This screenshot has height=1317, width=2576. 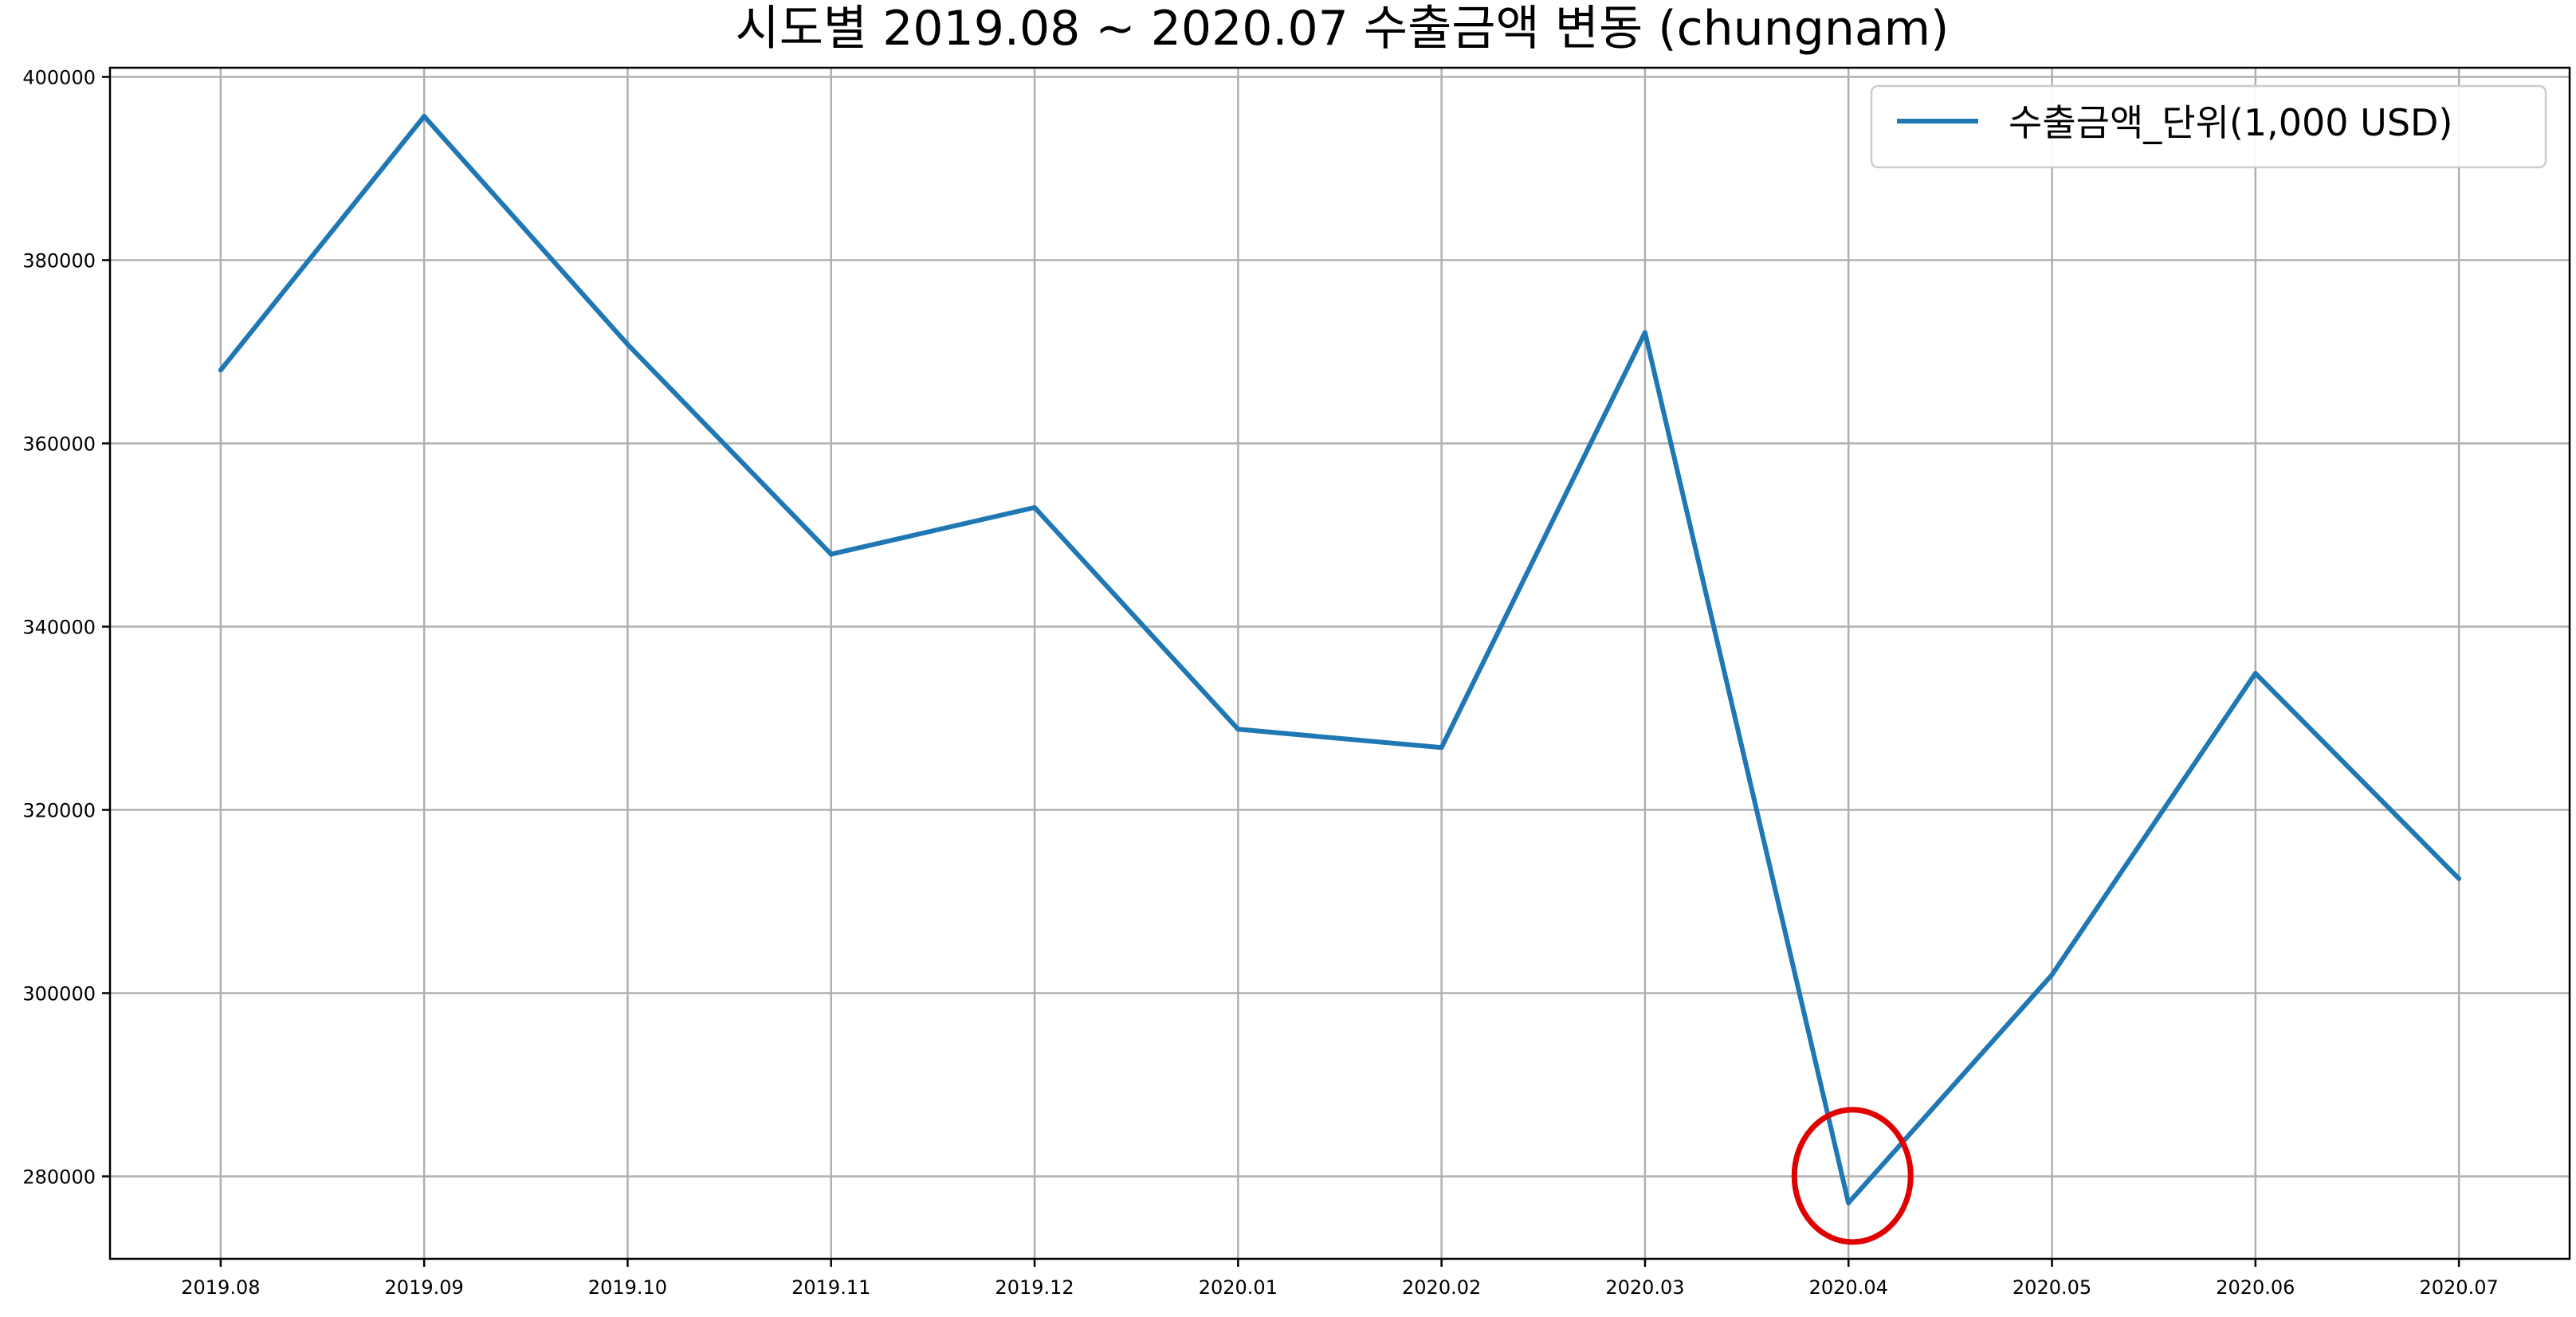 What do you see at coordinates (59, 994) in the screenshot?
I see `y-tick-label: 300000` at bounding box center [59, 994].